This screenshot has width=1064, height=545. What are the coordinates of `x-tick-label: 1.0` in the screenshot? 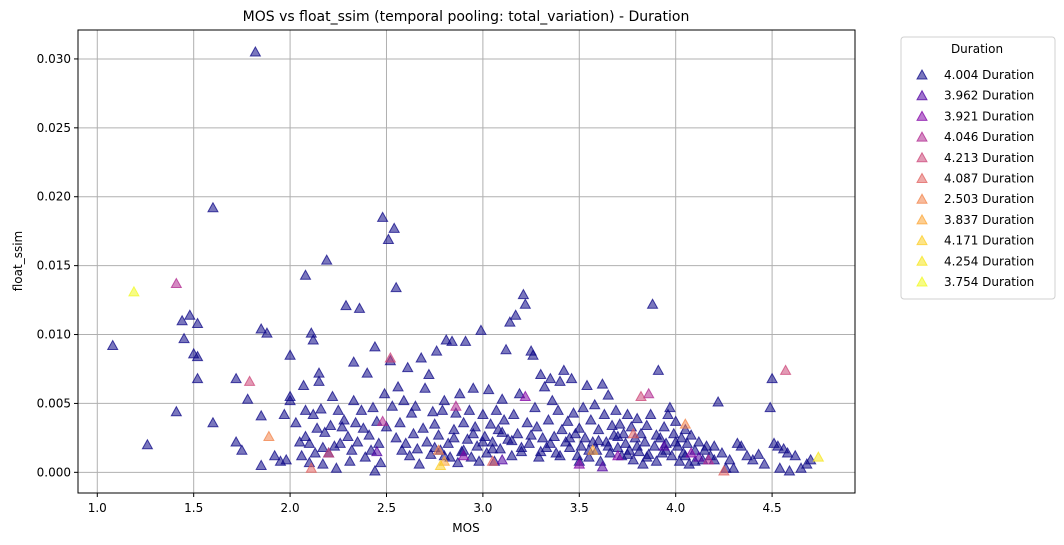 It's located at (97, 508).